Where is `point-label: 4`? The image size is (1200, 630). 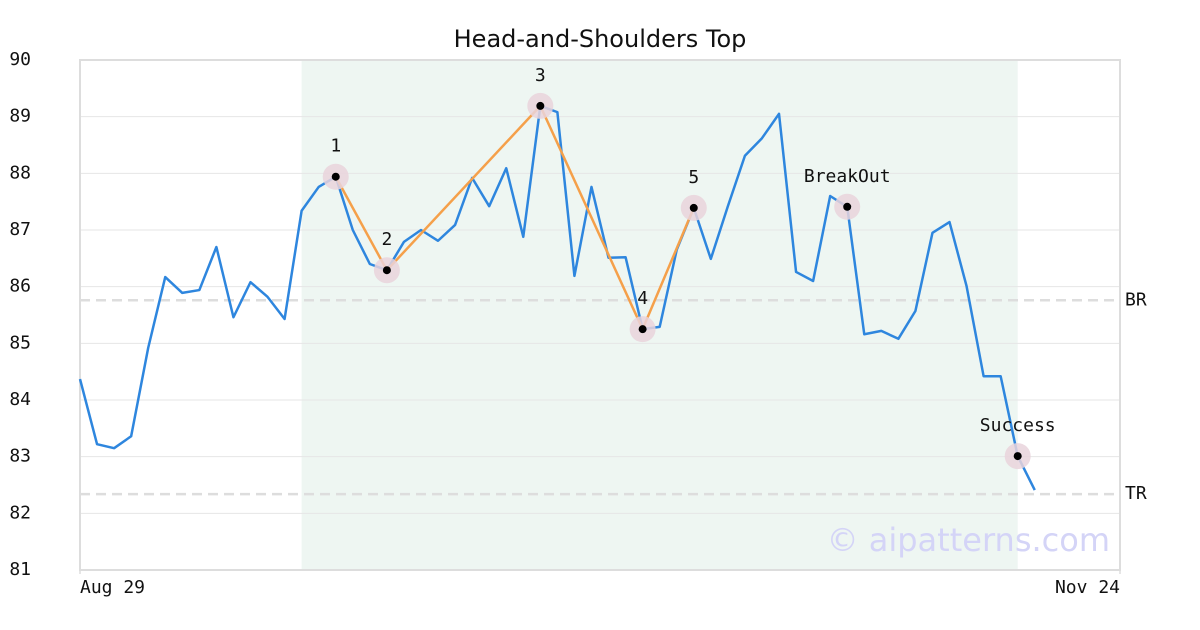 point-label: 4 is located at coordinates (642, 298).